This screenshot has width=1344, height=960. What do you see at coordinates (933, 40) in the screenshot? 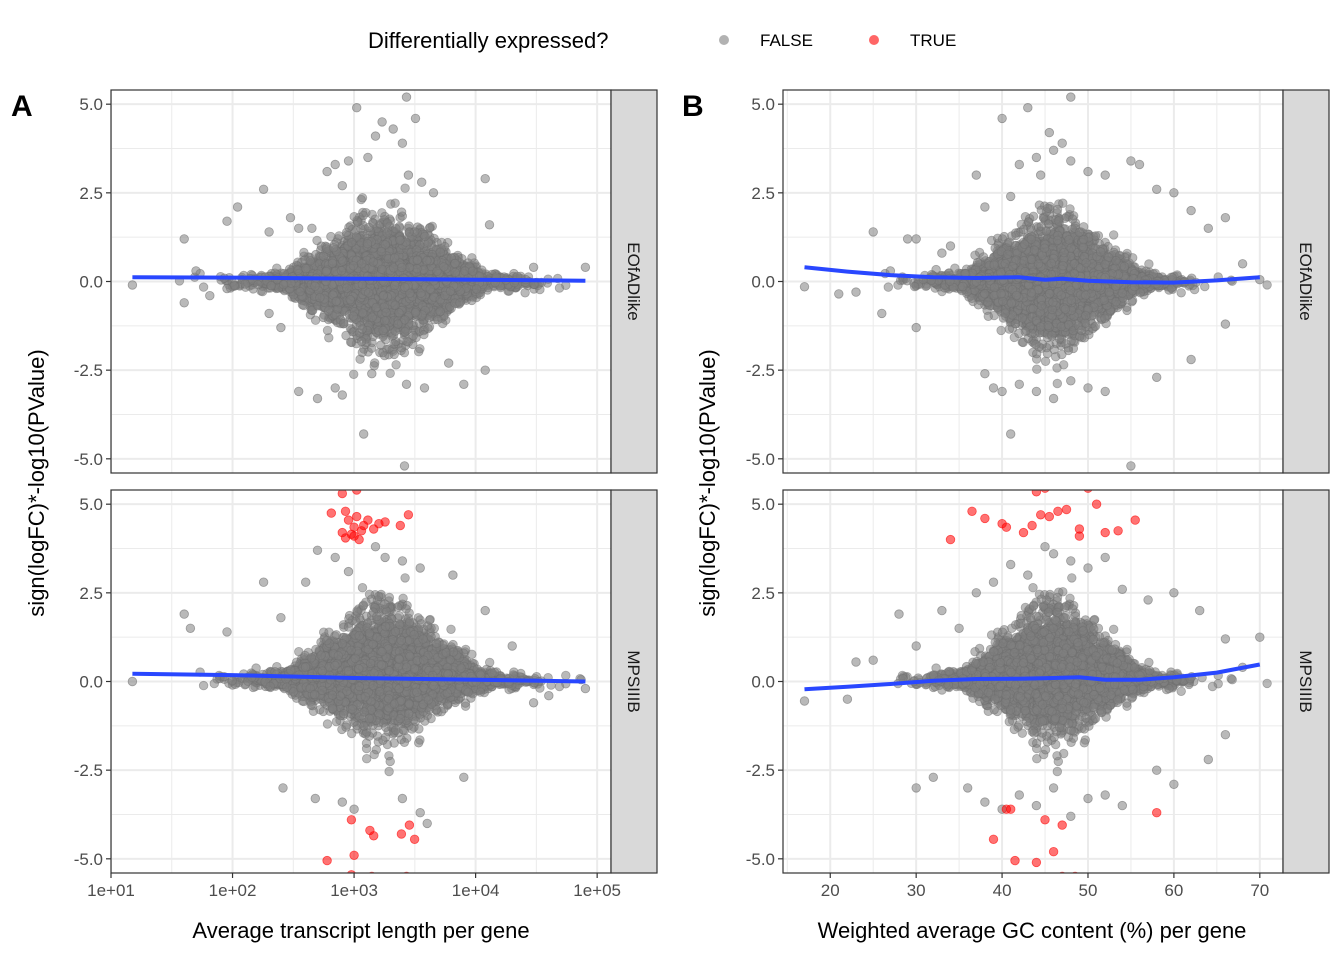
I see `legend-label-true: TRUE` at bounding box center [933, 40].